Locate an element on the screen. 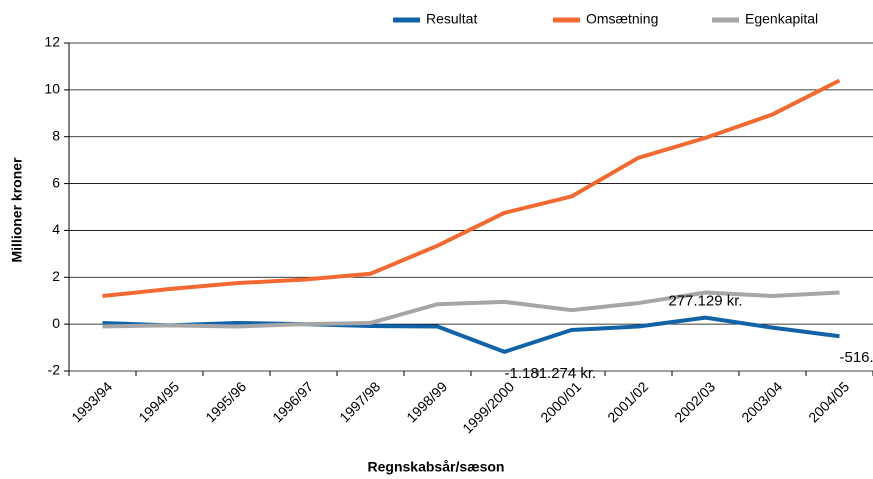  x-tick-label: 2002/03 is located at coordinates (694, 401).